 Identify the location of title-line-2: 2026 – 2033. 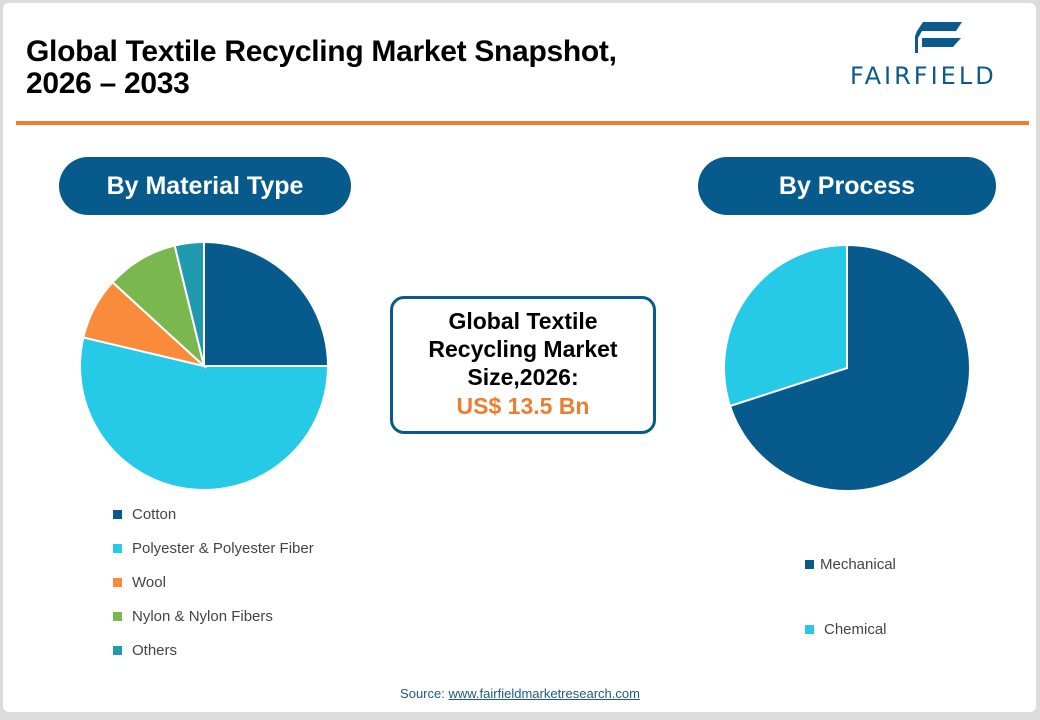
(108, 83).